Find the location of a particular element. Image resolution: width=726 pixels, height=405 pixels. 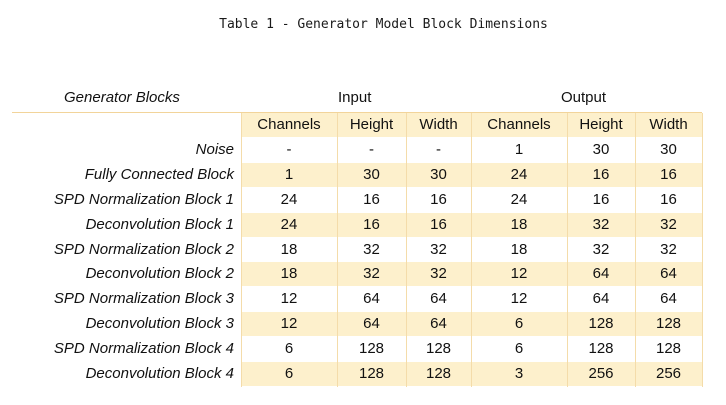

row-label: Fully Connected Block is located at coordinates (159, 174).